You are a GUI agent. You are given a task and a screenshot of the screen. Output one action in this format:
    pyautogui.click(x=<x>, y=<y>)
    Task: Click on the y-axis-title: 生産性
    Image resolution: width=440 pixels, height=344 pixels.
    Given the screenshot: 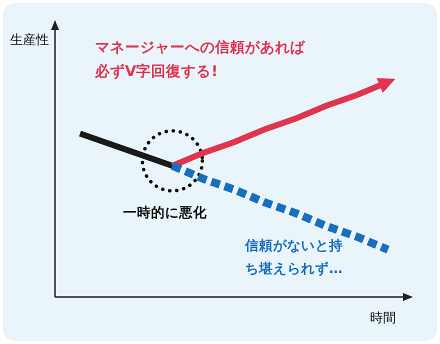 What is the action you would take?
    pyautogui.click(x=29, y=40)
    